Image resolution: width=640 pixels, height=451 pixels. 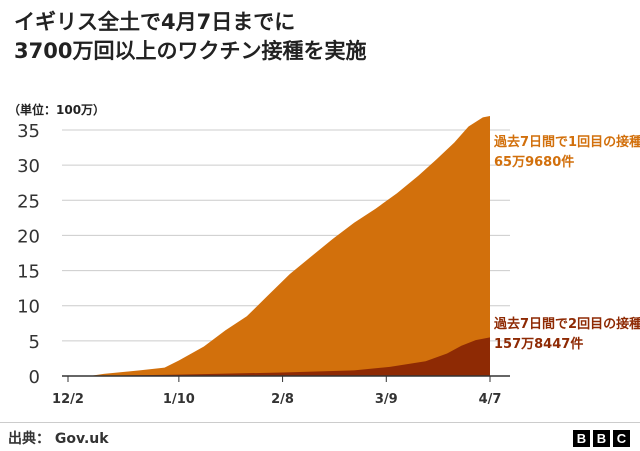 I want to click on y-tick-label: 5, so click(x=34, y=342).